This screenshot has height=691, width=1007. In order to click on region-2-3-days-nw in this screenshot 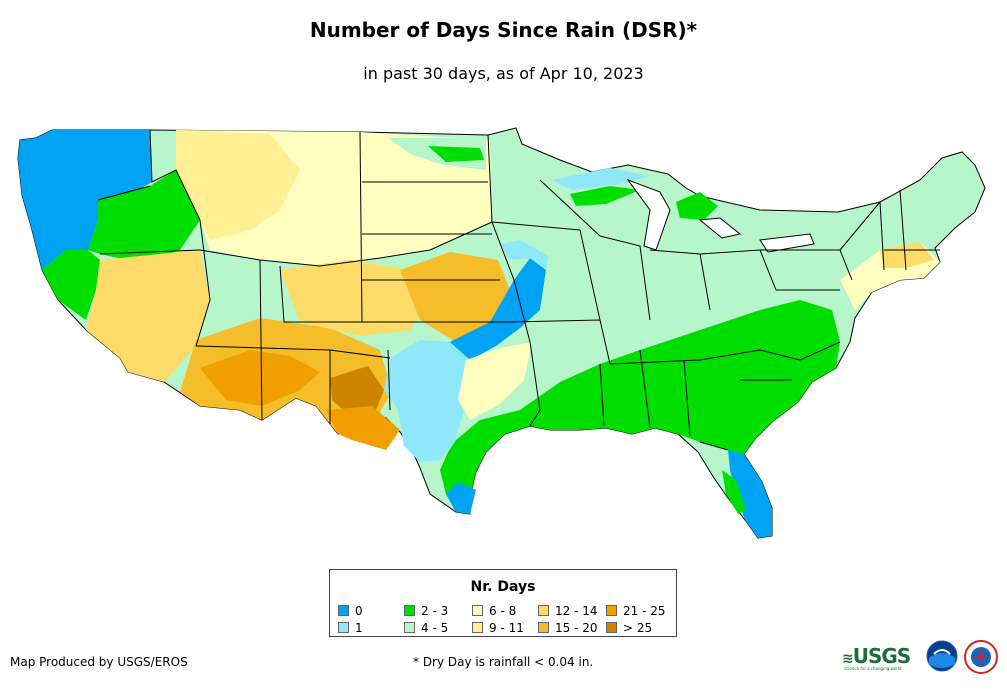, I will do `click(144, 215)`.